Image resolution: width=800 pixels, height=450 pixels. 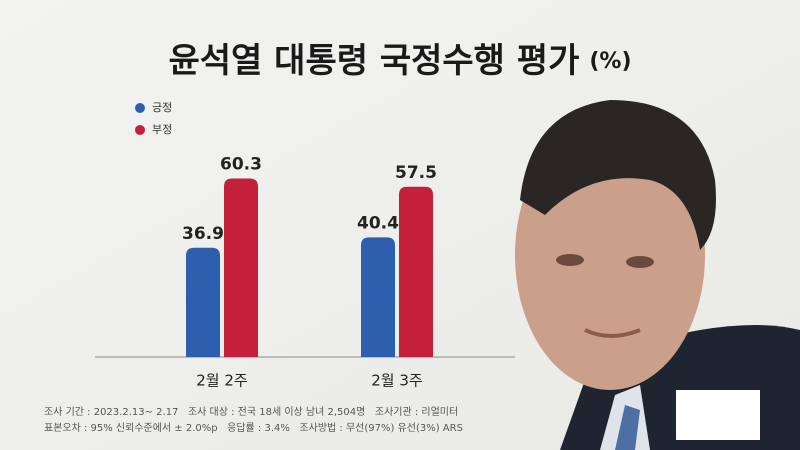 I want to click on value-label: 40.4, so click(x=378, y=223).